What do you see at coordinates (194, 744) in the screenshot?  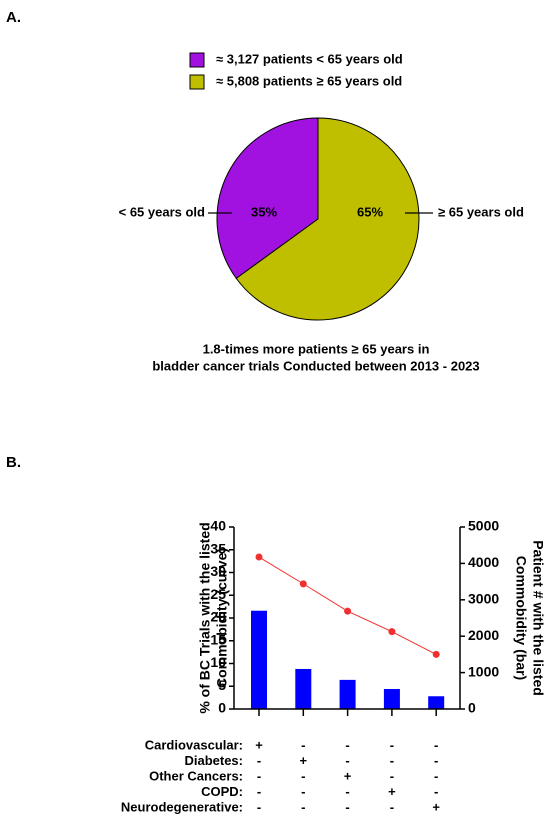 I see `row-label: Cardiovascular:` at bounding box center [194, 744].